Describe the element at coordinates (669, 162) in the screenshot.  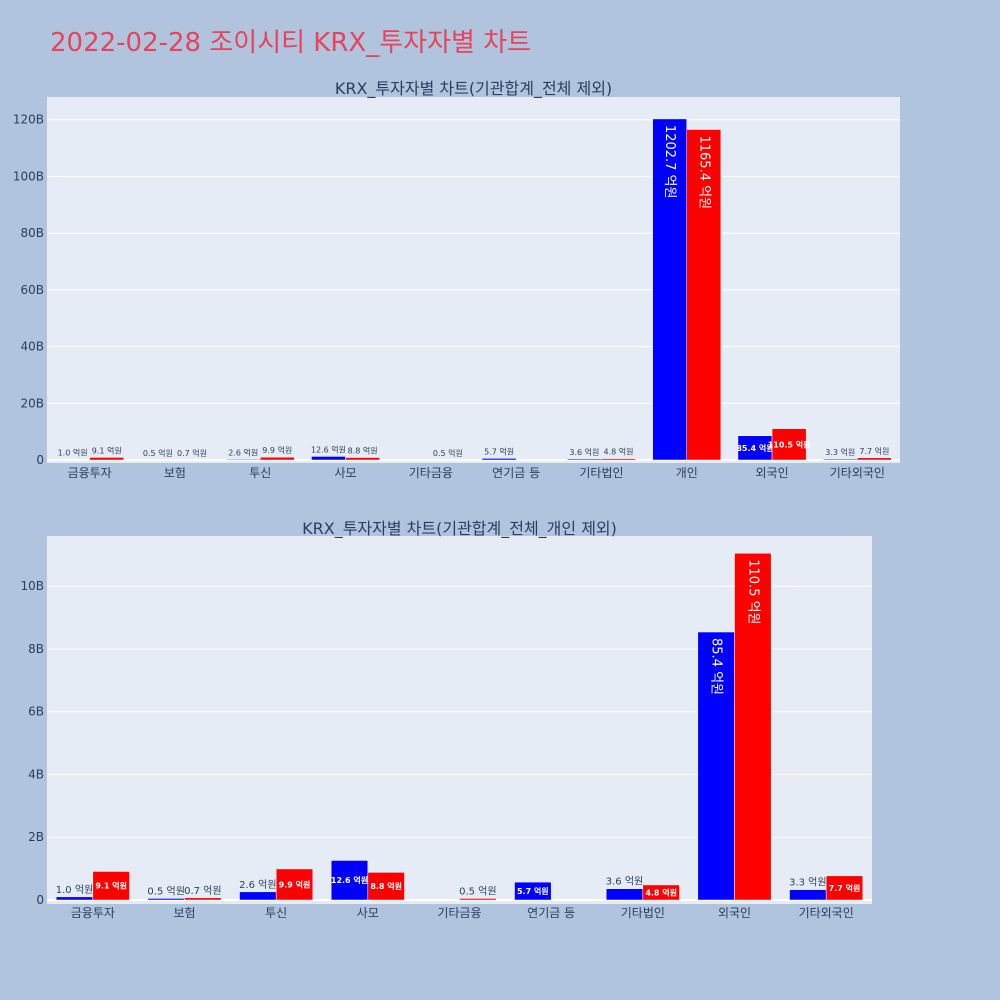
I see `c1-data-label: 1202.7 억원` at that location.